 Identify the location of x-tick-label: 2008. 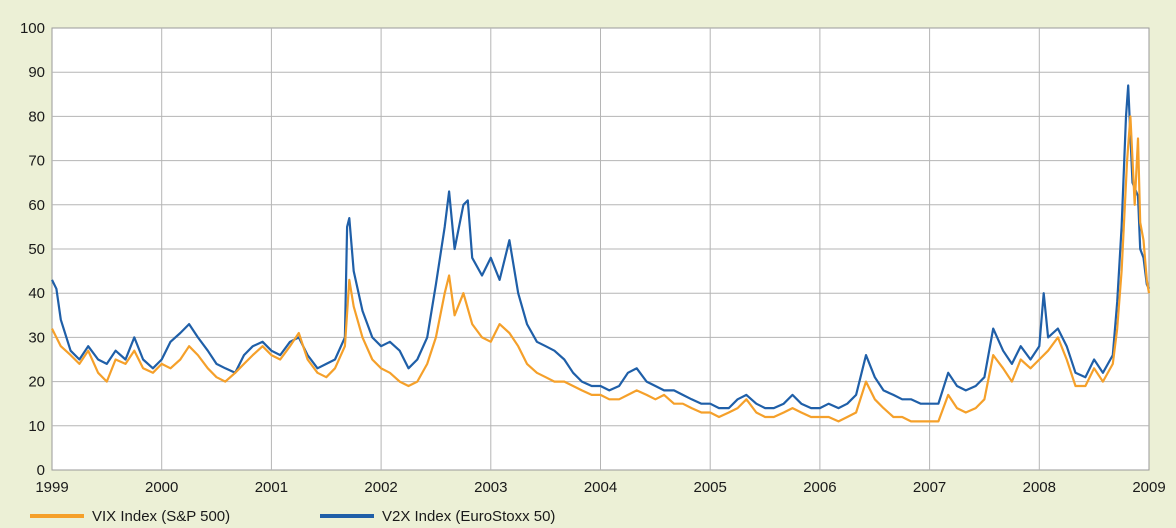
(1039, 487).